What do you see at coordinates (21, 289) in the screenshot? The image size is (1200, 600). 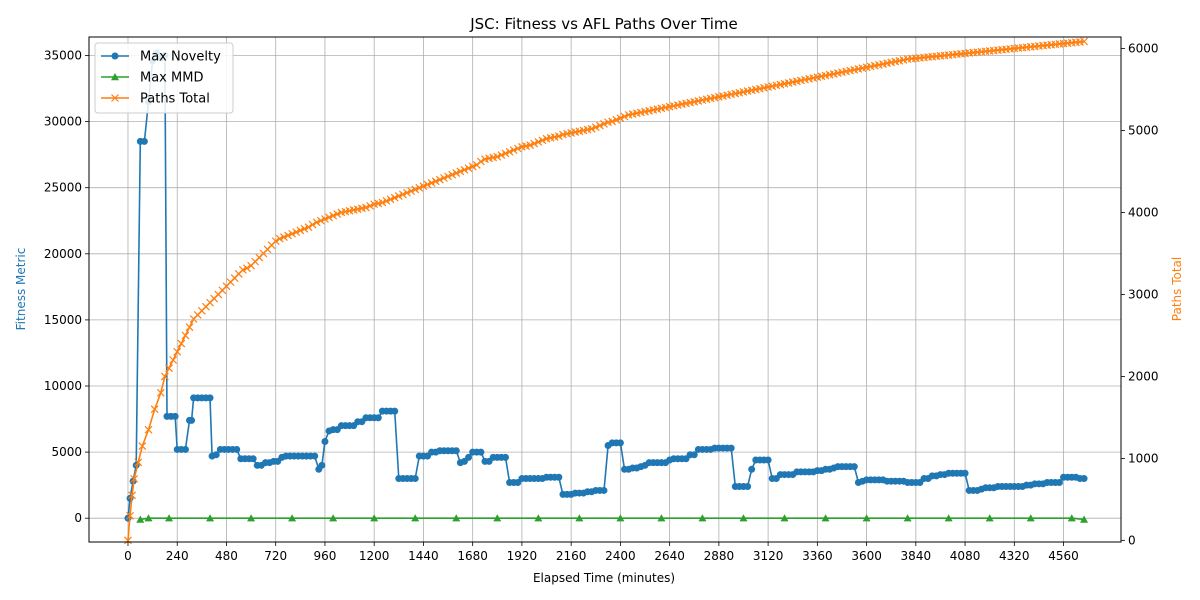 I see `y-axis-left-title: Fitness Metric` at bounding box center [21, 289].